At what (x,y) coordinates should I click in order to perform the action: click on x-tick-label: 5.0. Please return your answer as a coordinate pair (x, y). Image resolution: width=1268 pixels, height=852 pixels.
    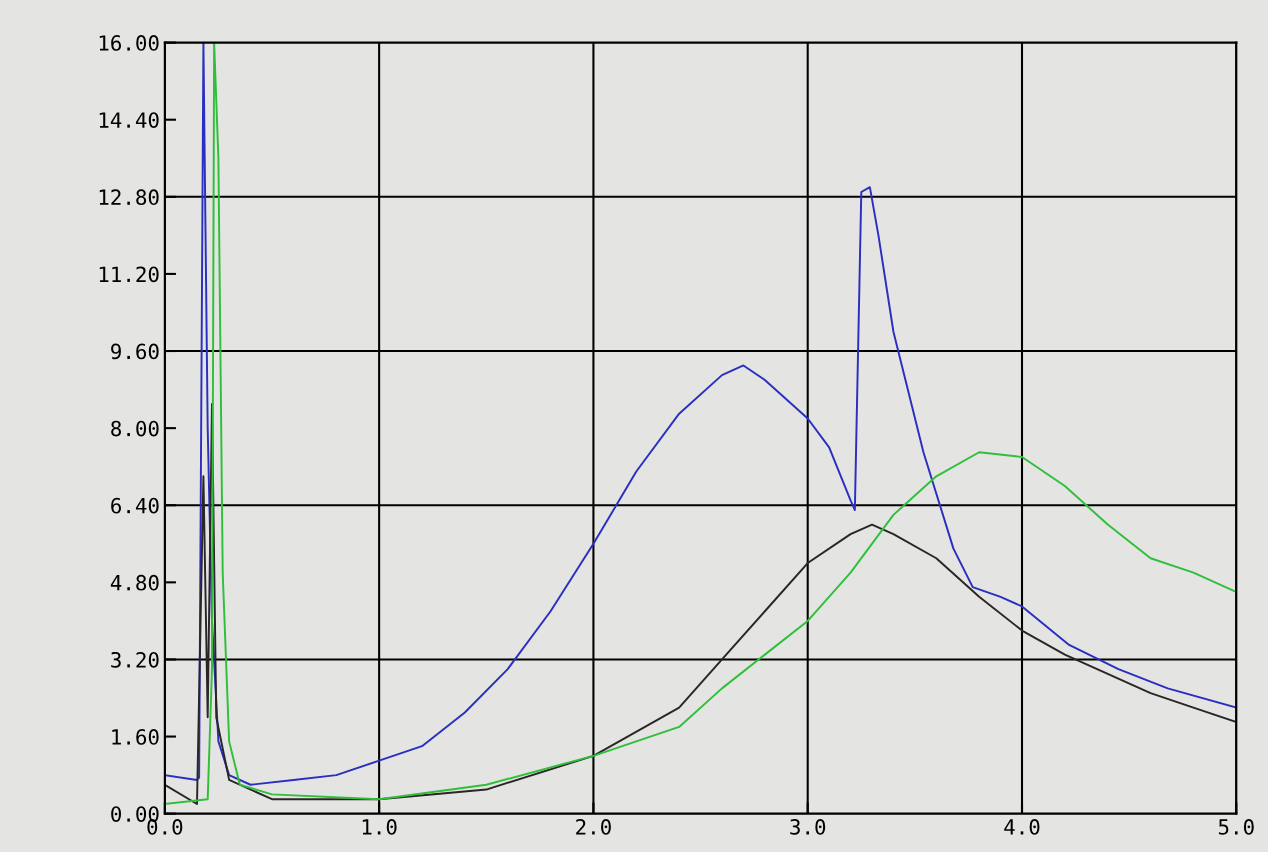
    Looking at the image, I should click on (1236, 827).